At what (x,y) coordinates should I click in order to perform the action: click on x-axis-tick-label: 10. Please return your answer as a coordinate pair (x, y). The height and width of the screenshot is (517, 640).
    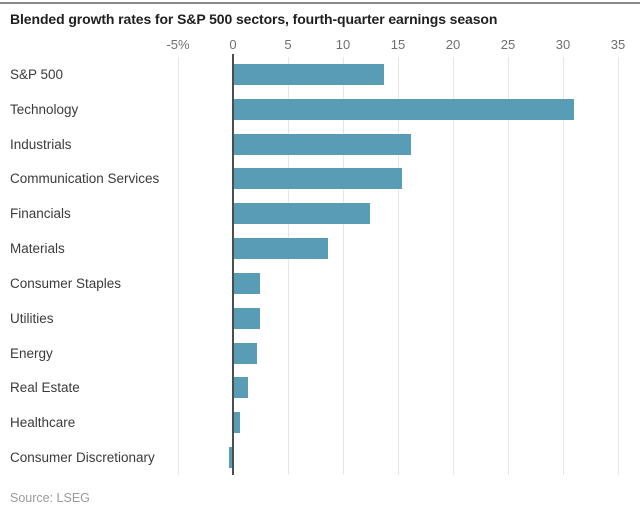
    Looking at the image, I should click on (343, 44).